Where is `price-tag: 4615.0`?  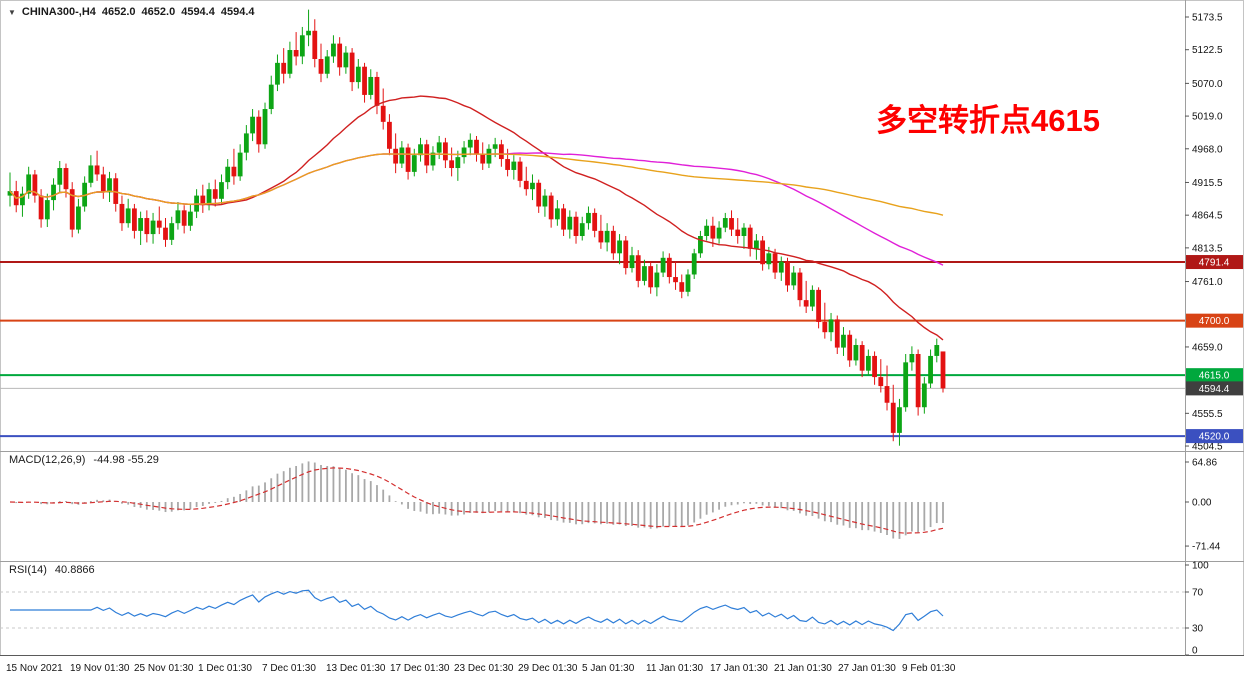
price-tag: 4615.0 is located at coordinates (1214, 375).